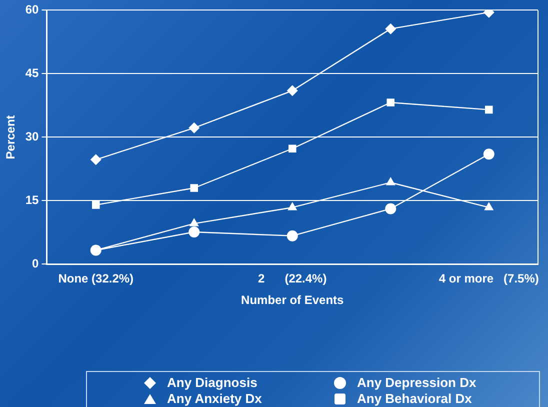  Describe the element at coordinates (292, 279) in the screenshot. I see `x-tick-label: 2 (22.4%)` at that location.